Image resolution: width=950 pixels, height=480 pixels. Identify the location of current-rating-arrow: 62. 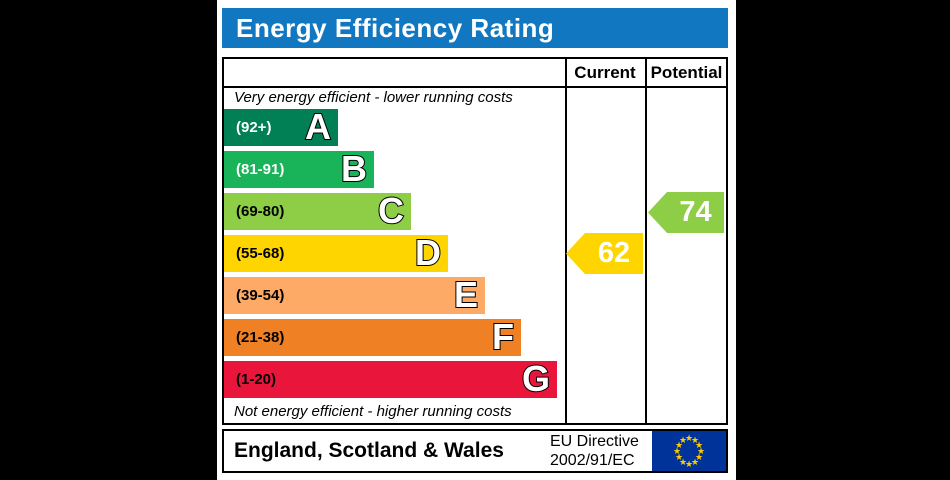
(604, 253).